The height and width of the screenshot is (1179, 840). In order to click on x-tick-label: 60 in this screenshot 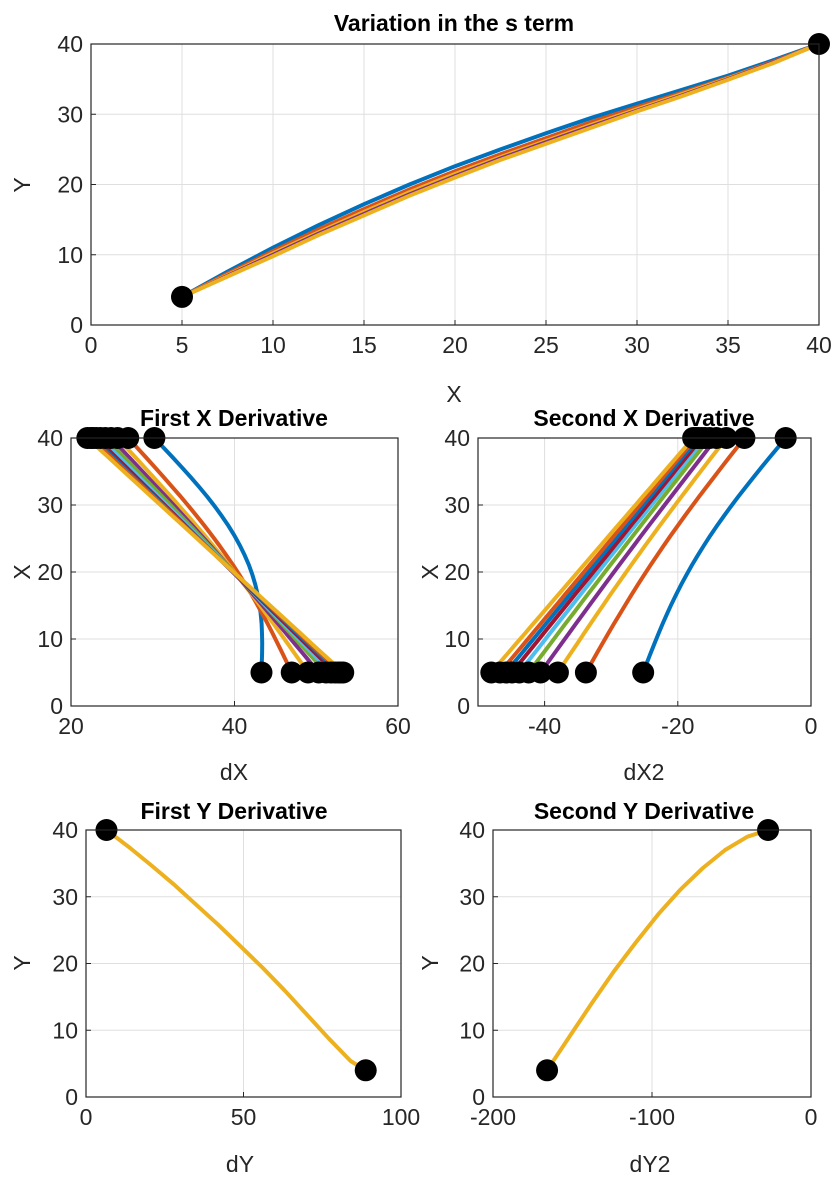, I will do `click(398, 726)`.